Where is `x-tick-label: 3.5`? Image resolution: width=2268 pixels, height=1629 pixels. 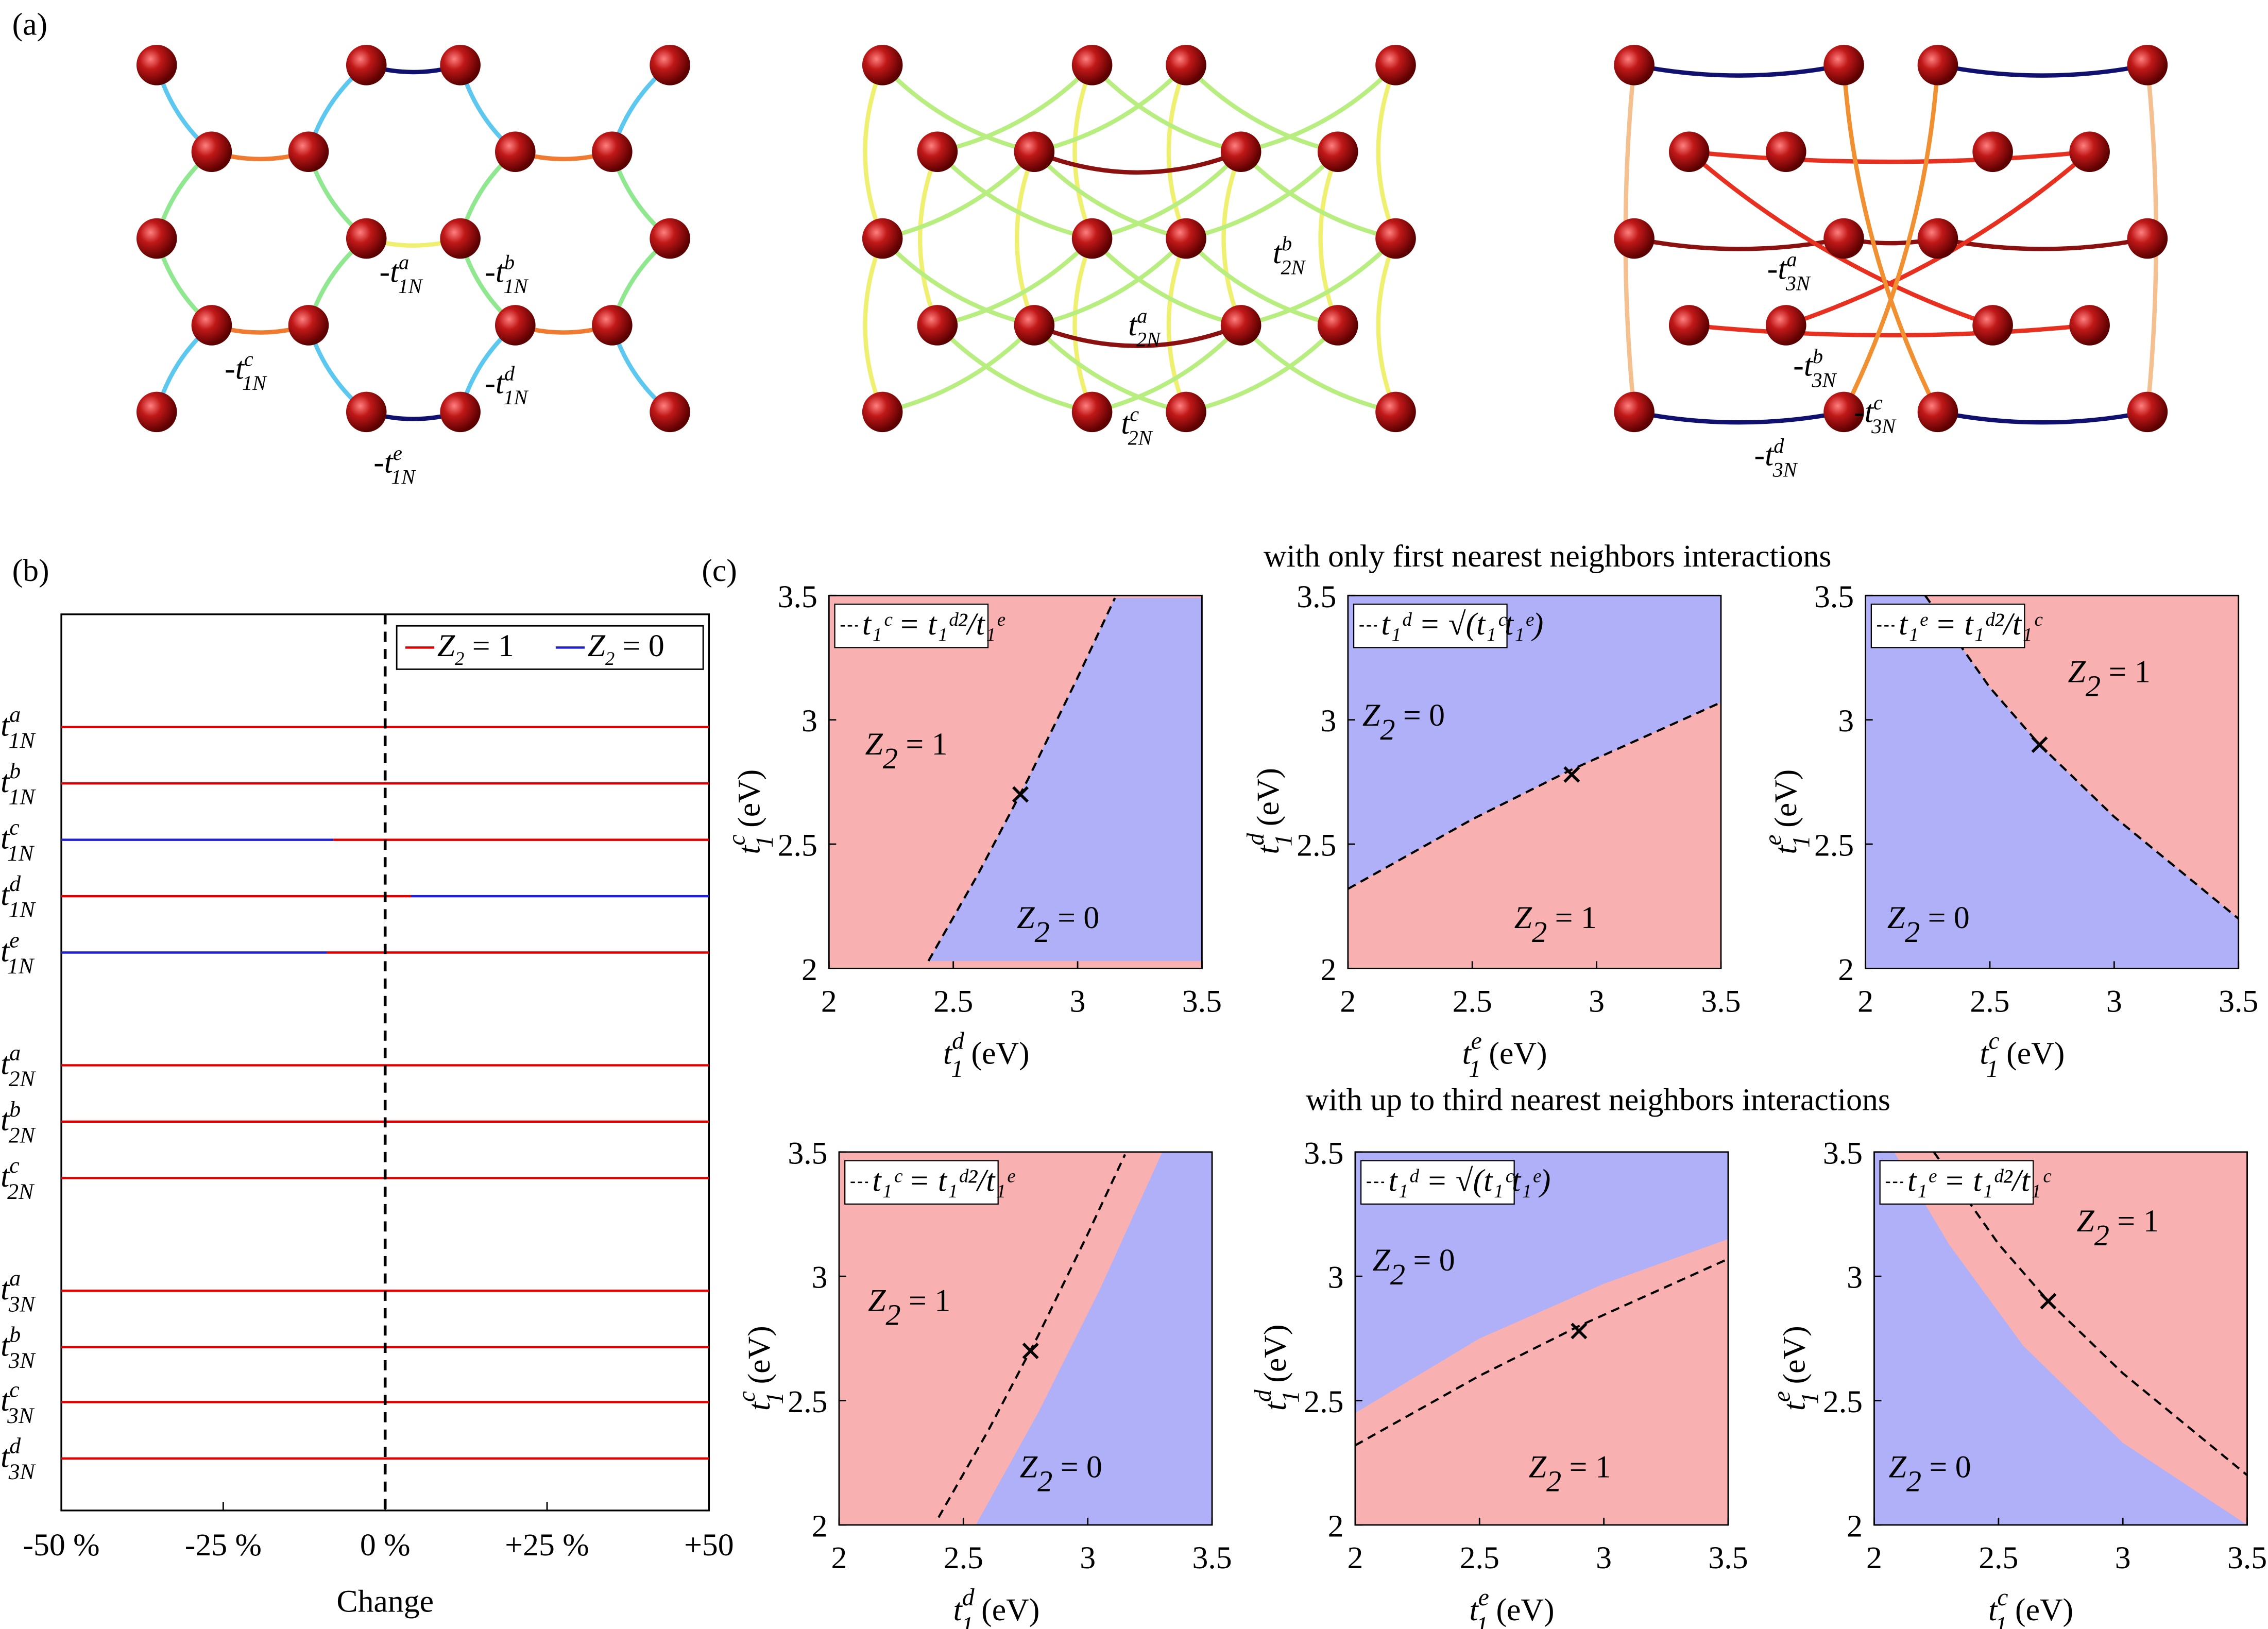
x-tick-label: 3.5 is located at coordinates (1212, 1557).